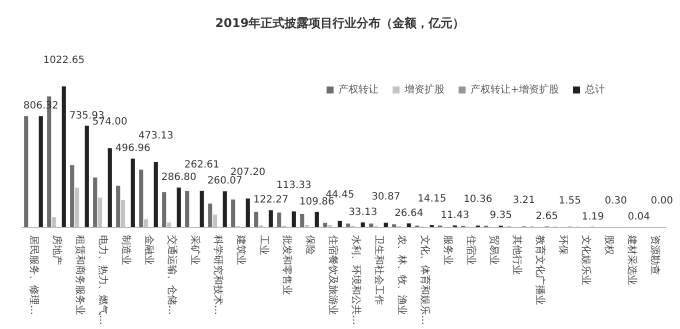 The height and width of the screenshot is (329, 680). What do you see at coordinates (562, 245) in the screenshot?
I see `x-tick-label: 环保` at bounding box center [562, 245].